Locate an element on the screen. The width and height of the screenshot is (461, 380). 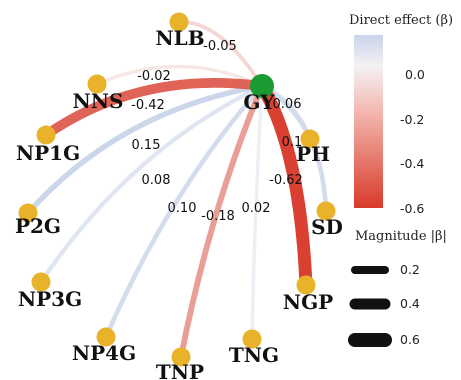
node-tnp is located at coordinates (181, 357).